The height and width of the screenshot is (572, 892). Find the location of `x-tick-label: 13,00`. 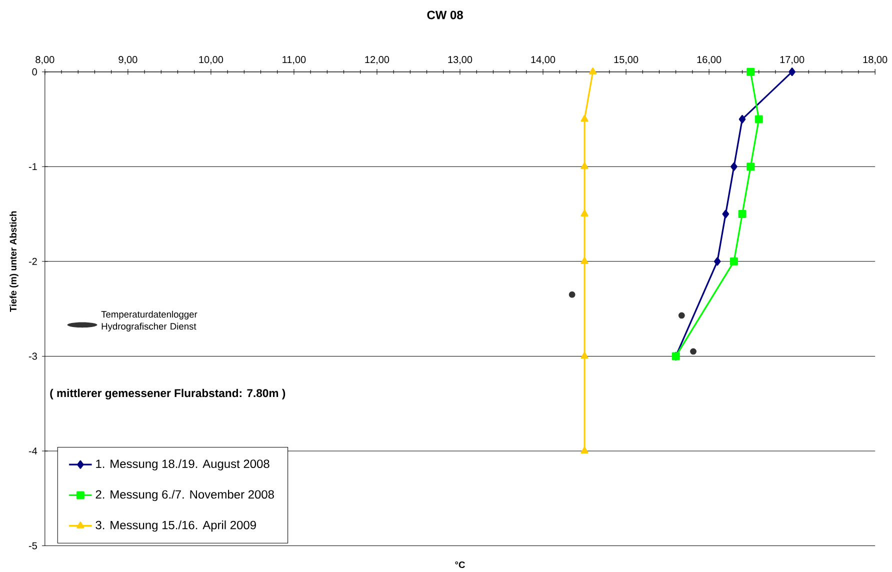

x-tick-label: 13,00 is located at coordinates (460, 60).